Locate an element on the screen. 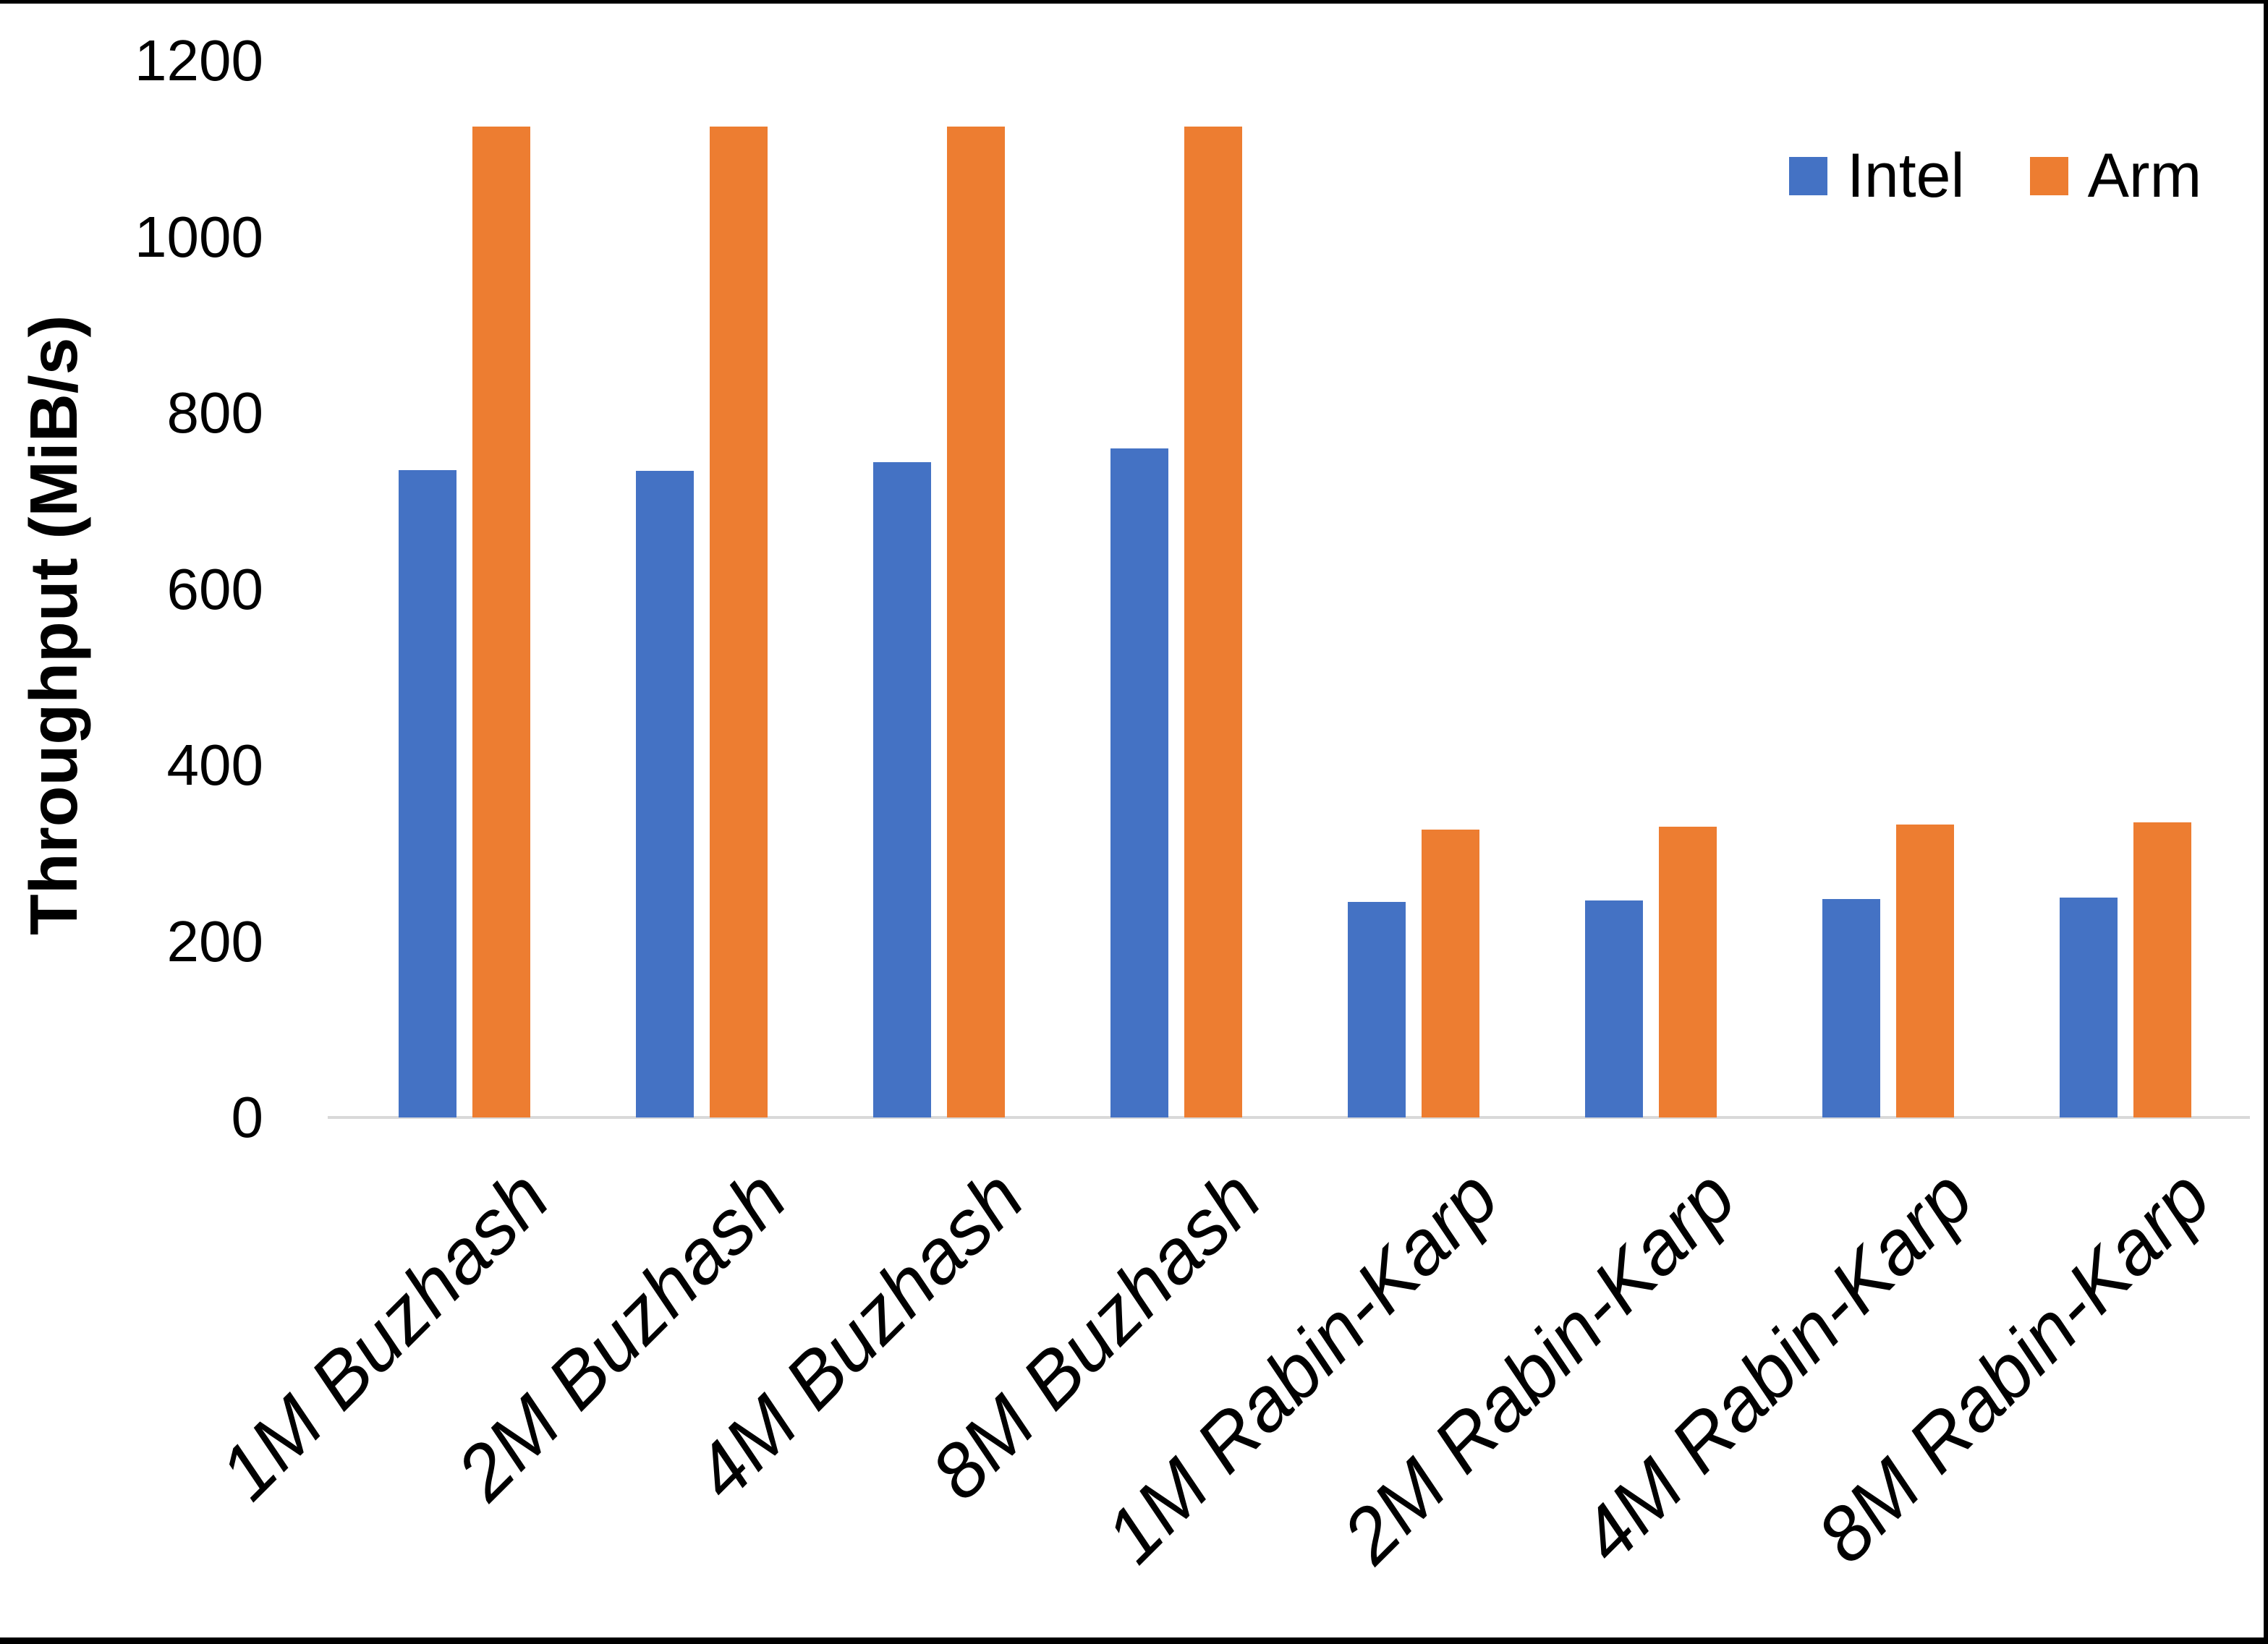 This screenshot has height=1644, width=2268. legend-label: Arm is located at coordinates (2144, 175).